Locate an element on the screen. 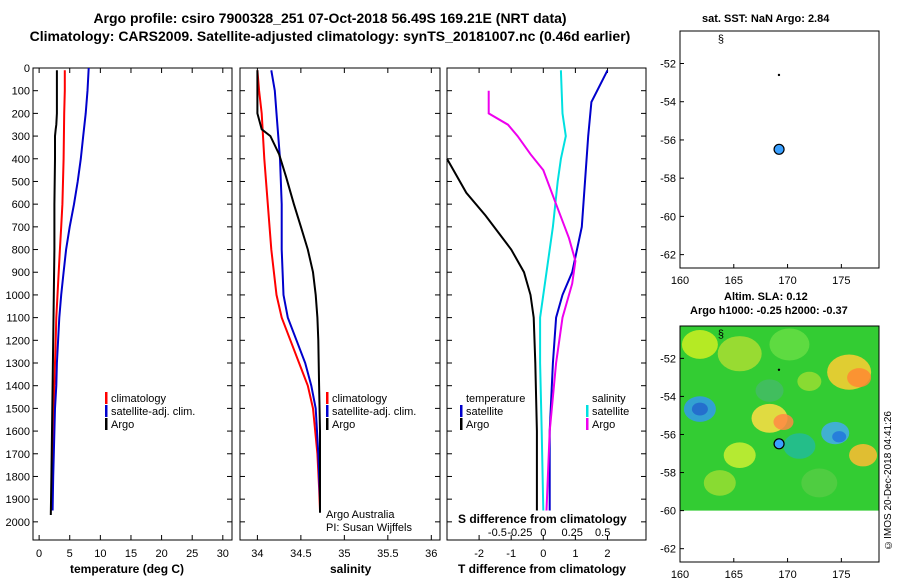  sla-argo-float-marker is located at coordinates (779, 444).